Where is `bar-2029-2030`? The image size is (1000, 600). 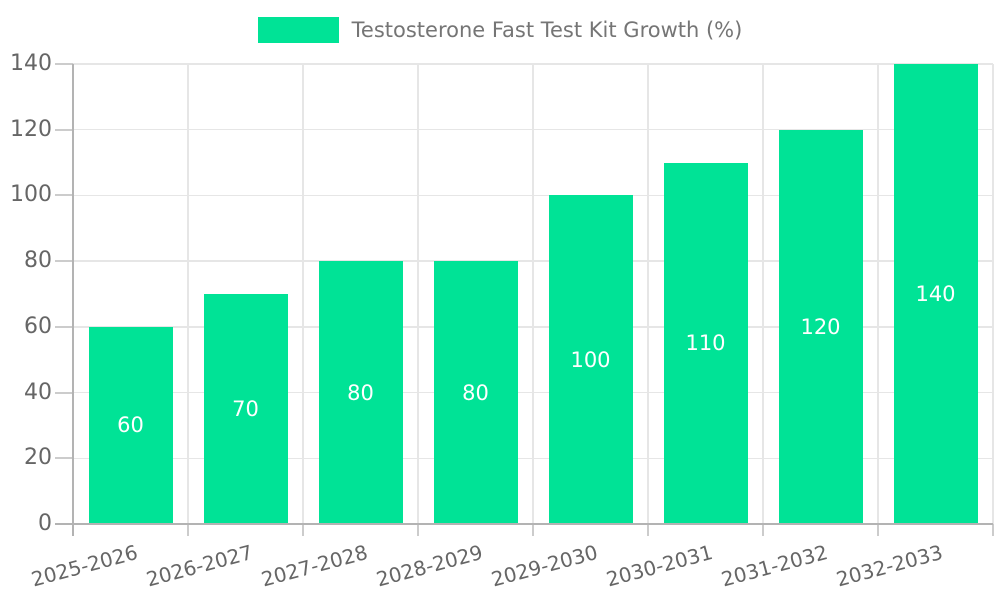
bar-2029-2030 is located at coordinates (590, 359).